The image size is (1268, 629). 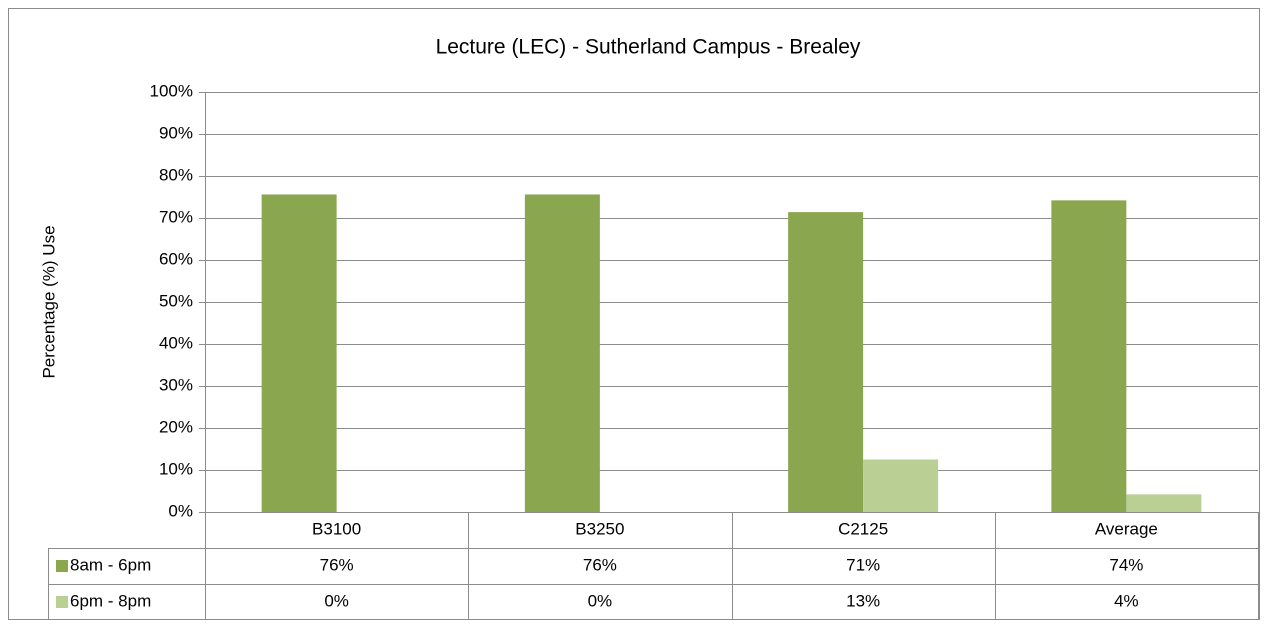 What do you see at coordinates (176, 426) in the screenshot?
I see `y-tick-label: 20%` at bounding box center [176, 426].